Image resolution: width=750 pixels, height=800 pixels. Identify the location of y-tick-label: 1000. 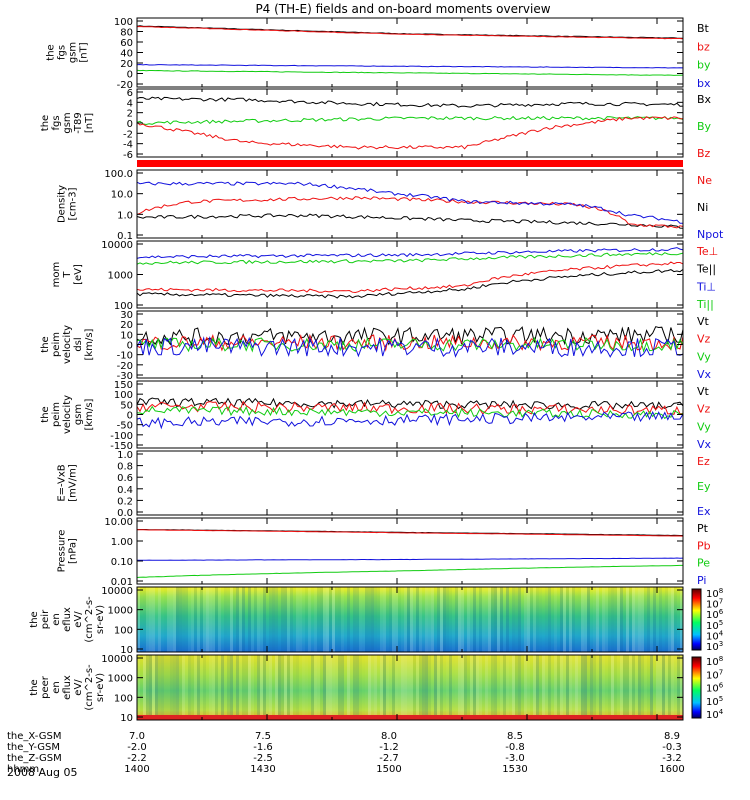
(120, 611).